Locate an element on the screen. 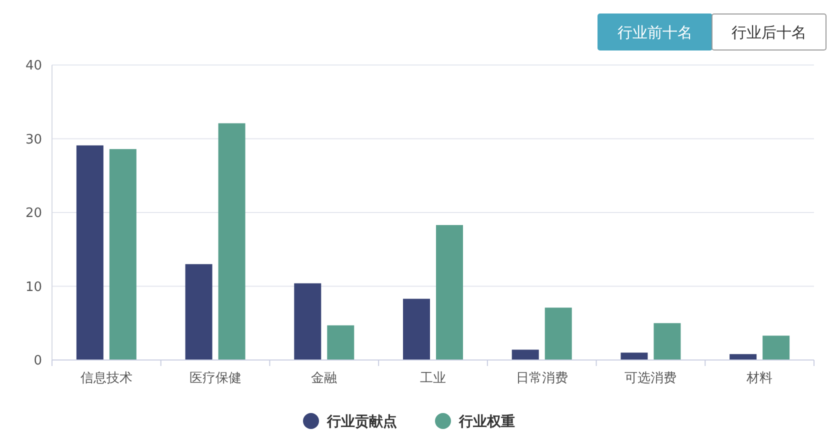 This screenshot has height=446, width=830. x-tick-label: 医疗保健 is located at coordinates (215, 378).